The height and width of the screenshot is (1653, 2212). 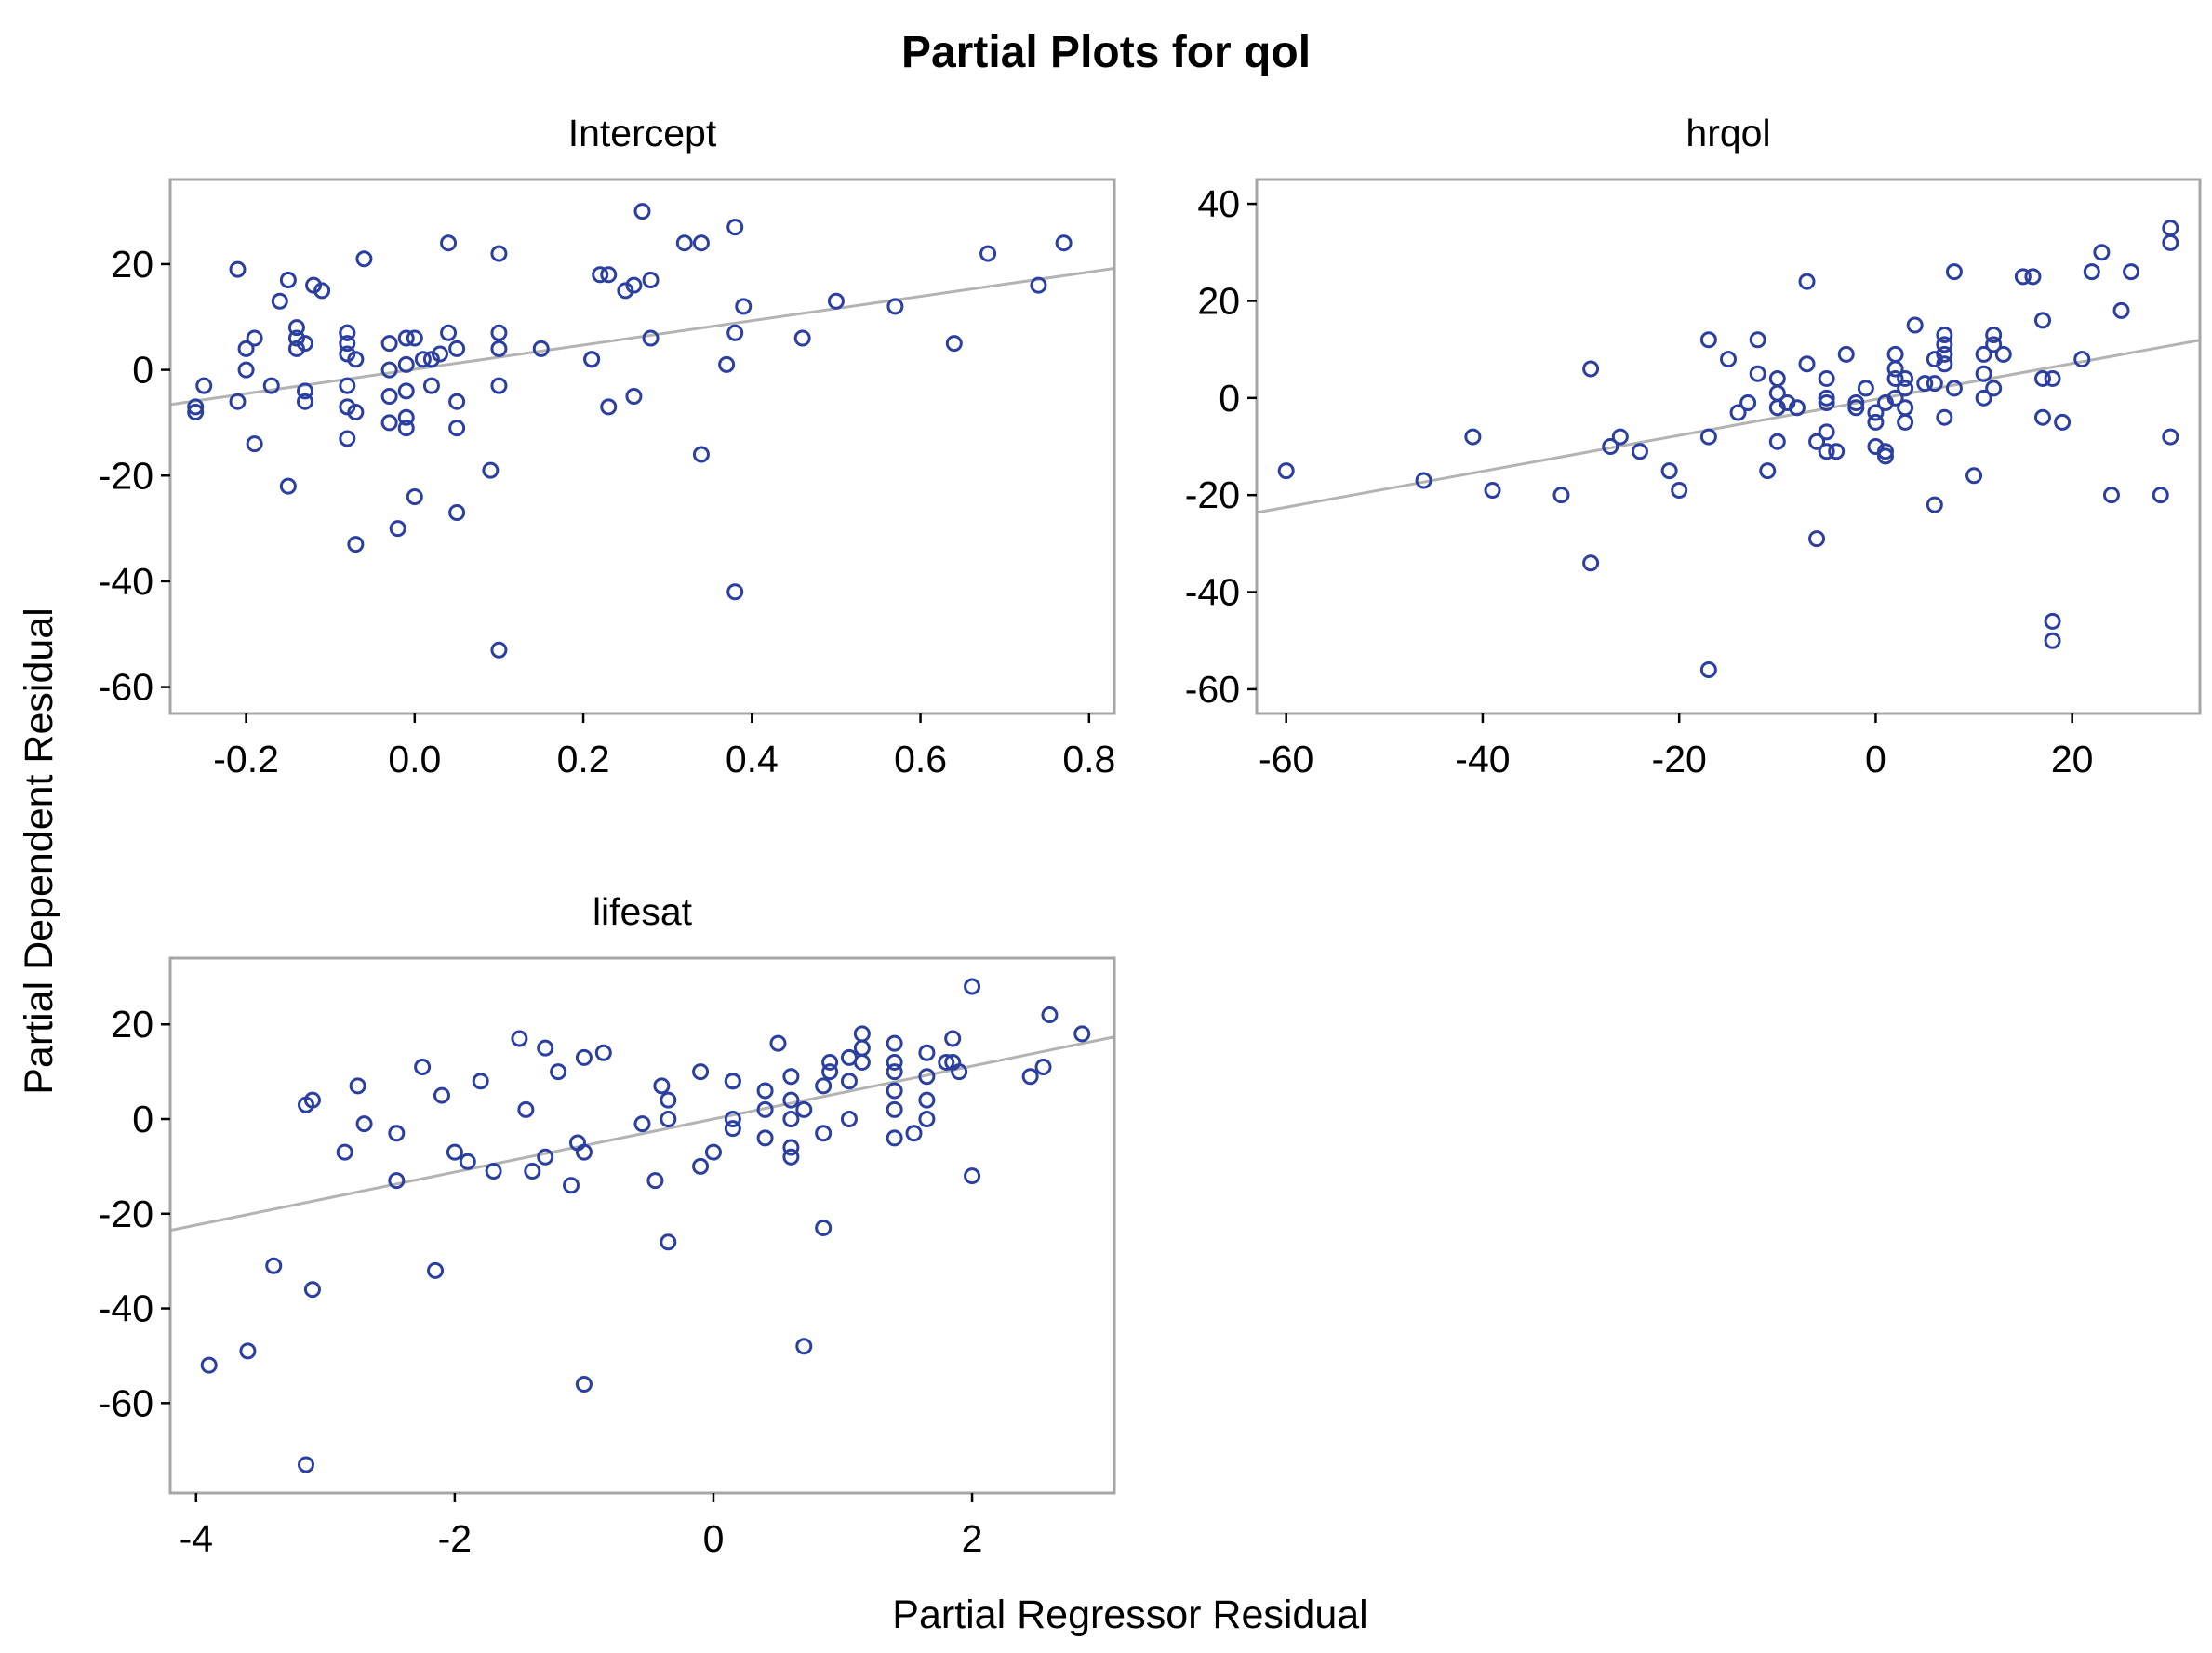 I want to click on y-tick-label: -40, so click(x=1212, y=592).